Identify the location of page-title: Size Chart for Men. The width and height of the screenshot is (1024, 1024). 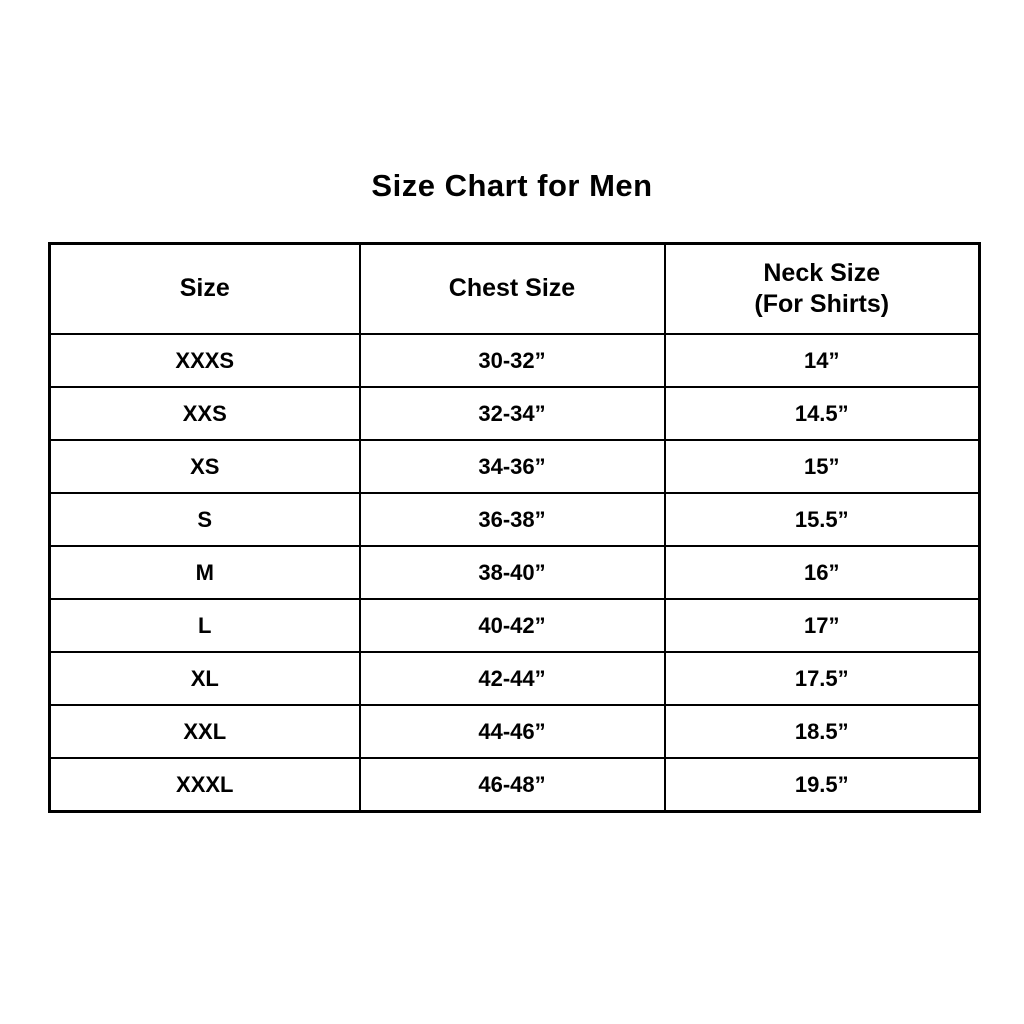
(512, 185).